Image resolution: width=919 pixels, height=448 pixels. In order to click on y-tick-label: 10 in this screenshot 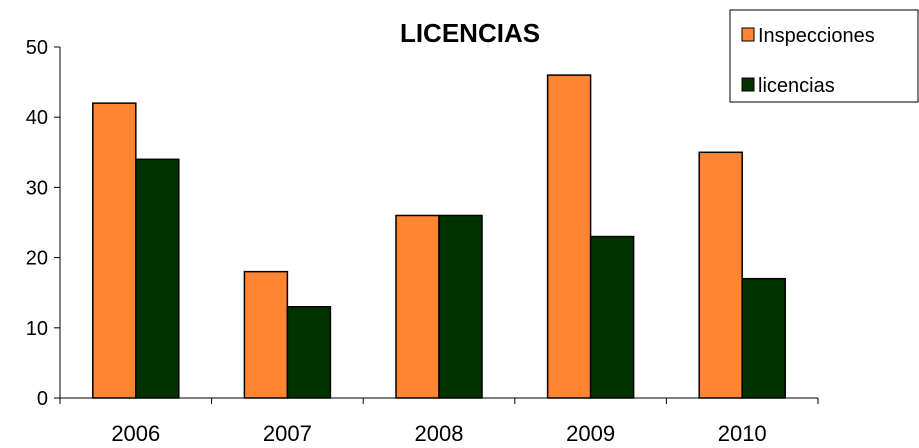, I will do `click(37, 329)`.